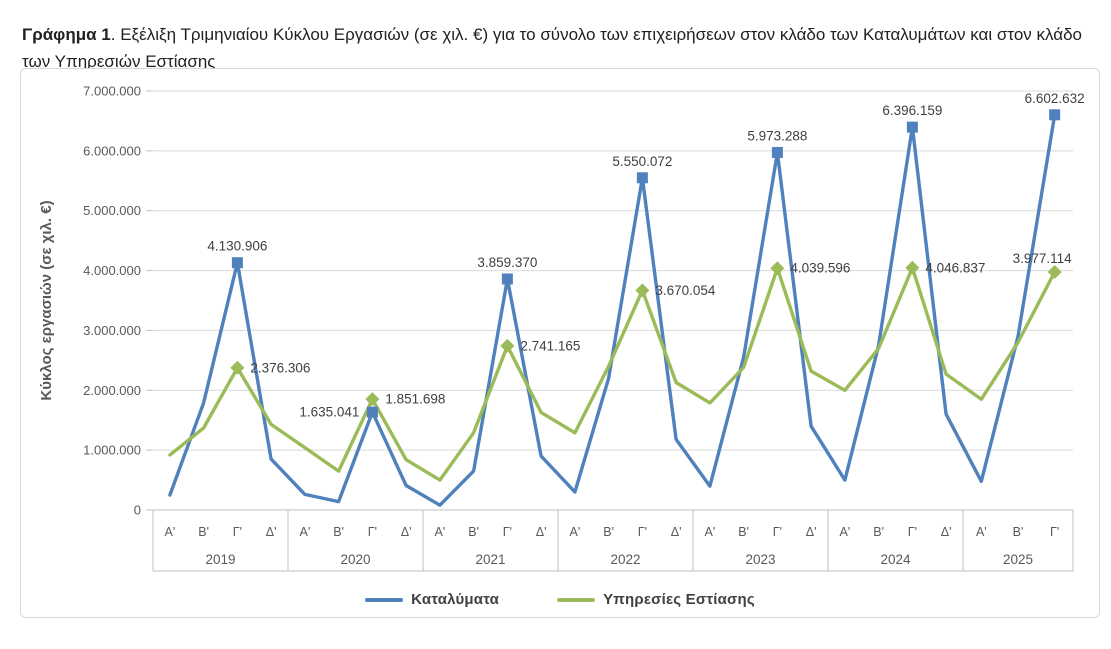 Image resolution: width=1111 pixels, height=649 pixels. Describe the element at coordinates (112, 450) in the screenshot. I see `y-axis-tick-label: 1.000.000` at that location.